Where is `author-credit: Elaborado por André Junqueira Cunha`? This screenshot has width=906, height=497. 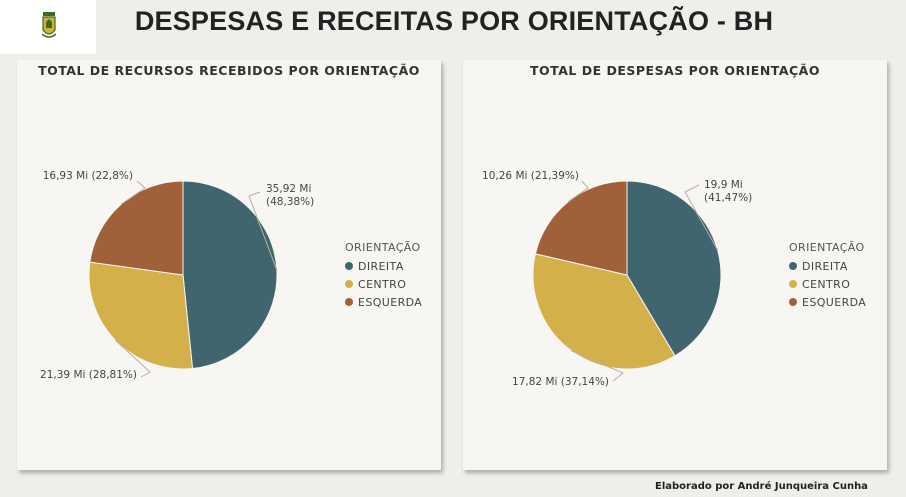
author-credit: Elaborado por André Junqueira Cunha is located at coordinates (761, 486).